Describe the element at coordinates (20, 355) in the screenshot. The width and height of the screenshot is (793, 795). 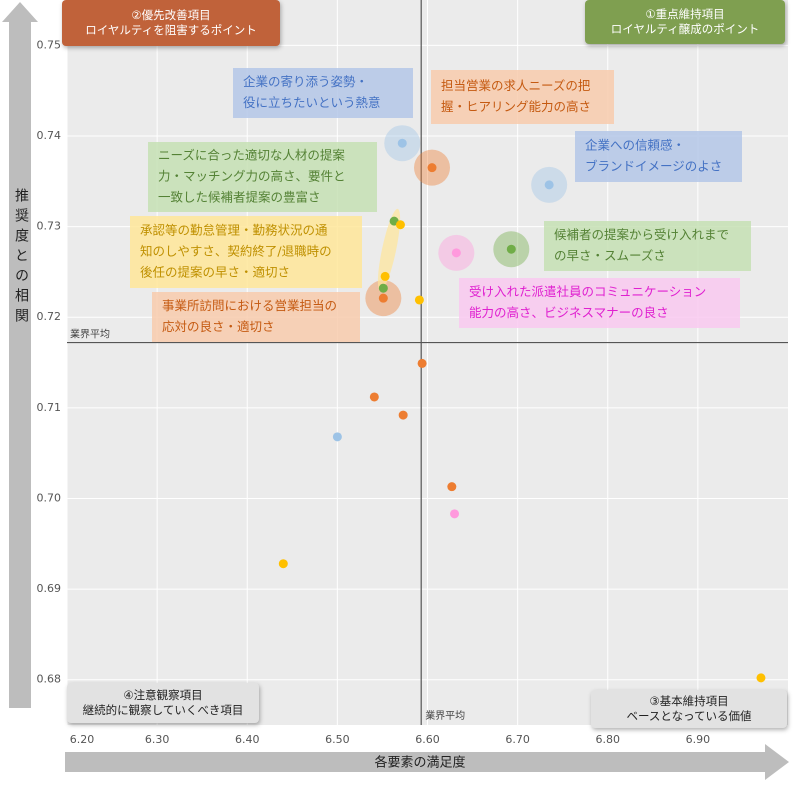
I see `y-axis-arrow` at that location.